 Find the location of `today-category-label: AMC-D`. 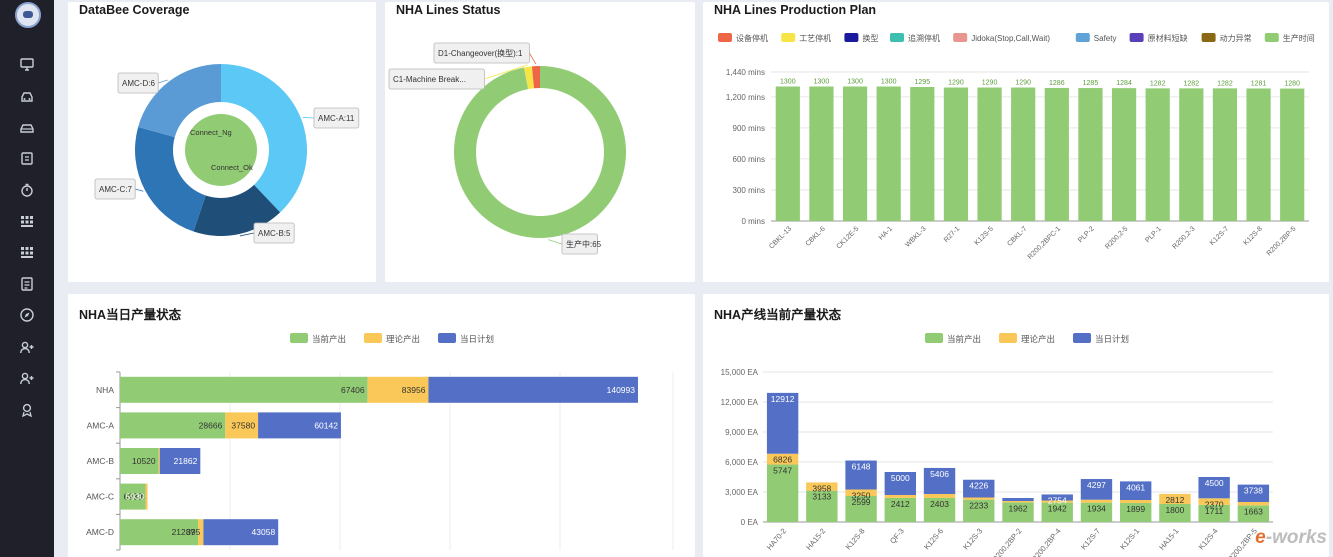

today-category-label: AMC-D is located at coordinates (100, 532).